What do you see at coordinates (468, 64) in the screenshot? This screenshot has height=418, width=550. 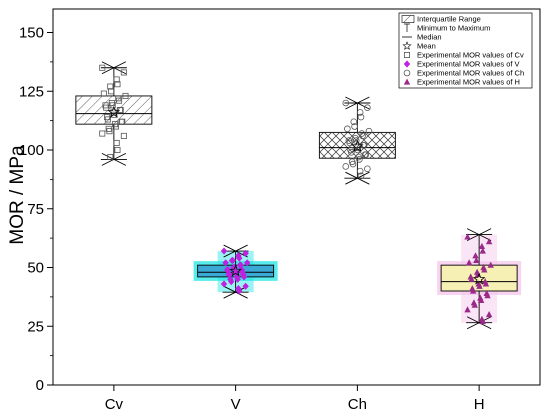 I see `legend-label: Experimental MOR values of V` at bounding box center [468, 64].